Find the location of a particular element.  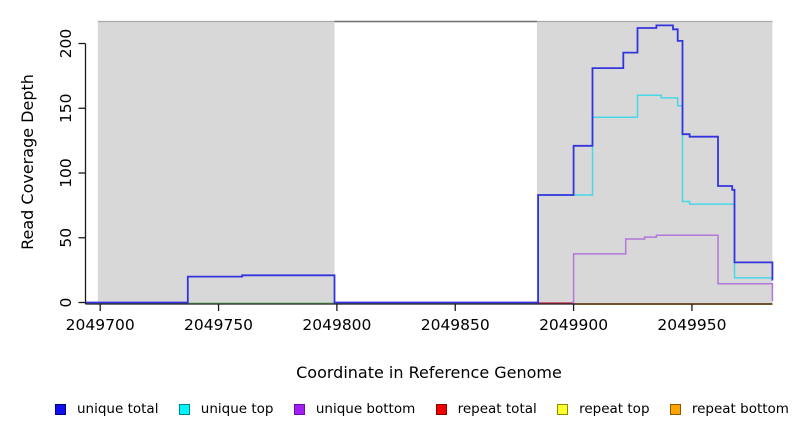

legend-item-unique-top: unique top is located at coordinates (226, 409).